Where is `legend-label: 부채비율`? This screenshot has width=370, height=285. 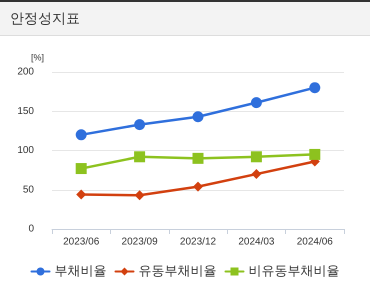
legend-label: 부채비율 is located at coordinates (80, 271).